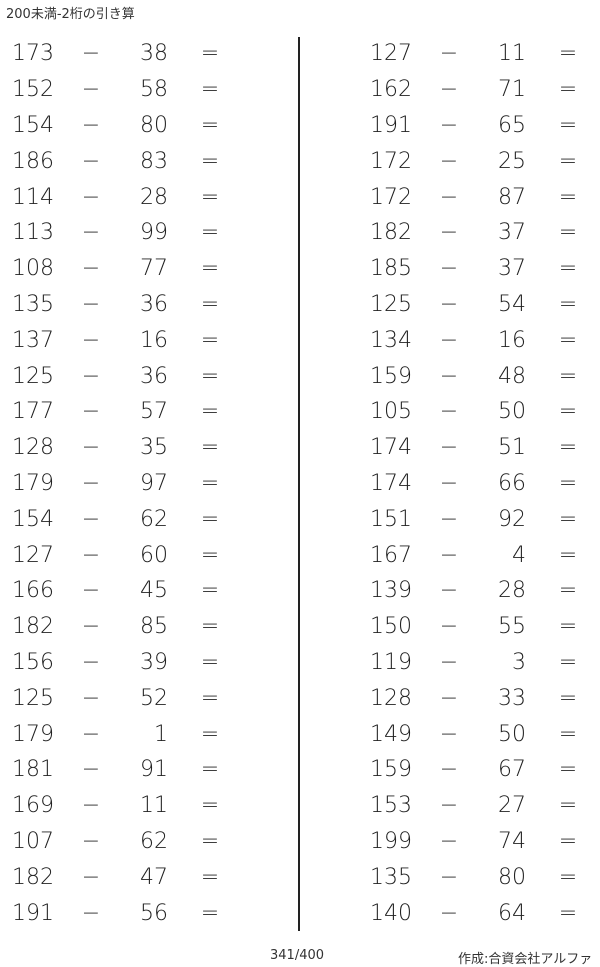 Image resolution: width=600 pixels, height=967 pixels. What do you see at coordinates (479, 54) in the screenshot?
I see `problem-row: 127 − 11 =` at bounding box center [479, 54].